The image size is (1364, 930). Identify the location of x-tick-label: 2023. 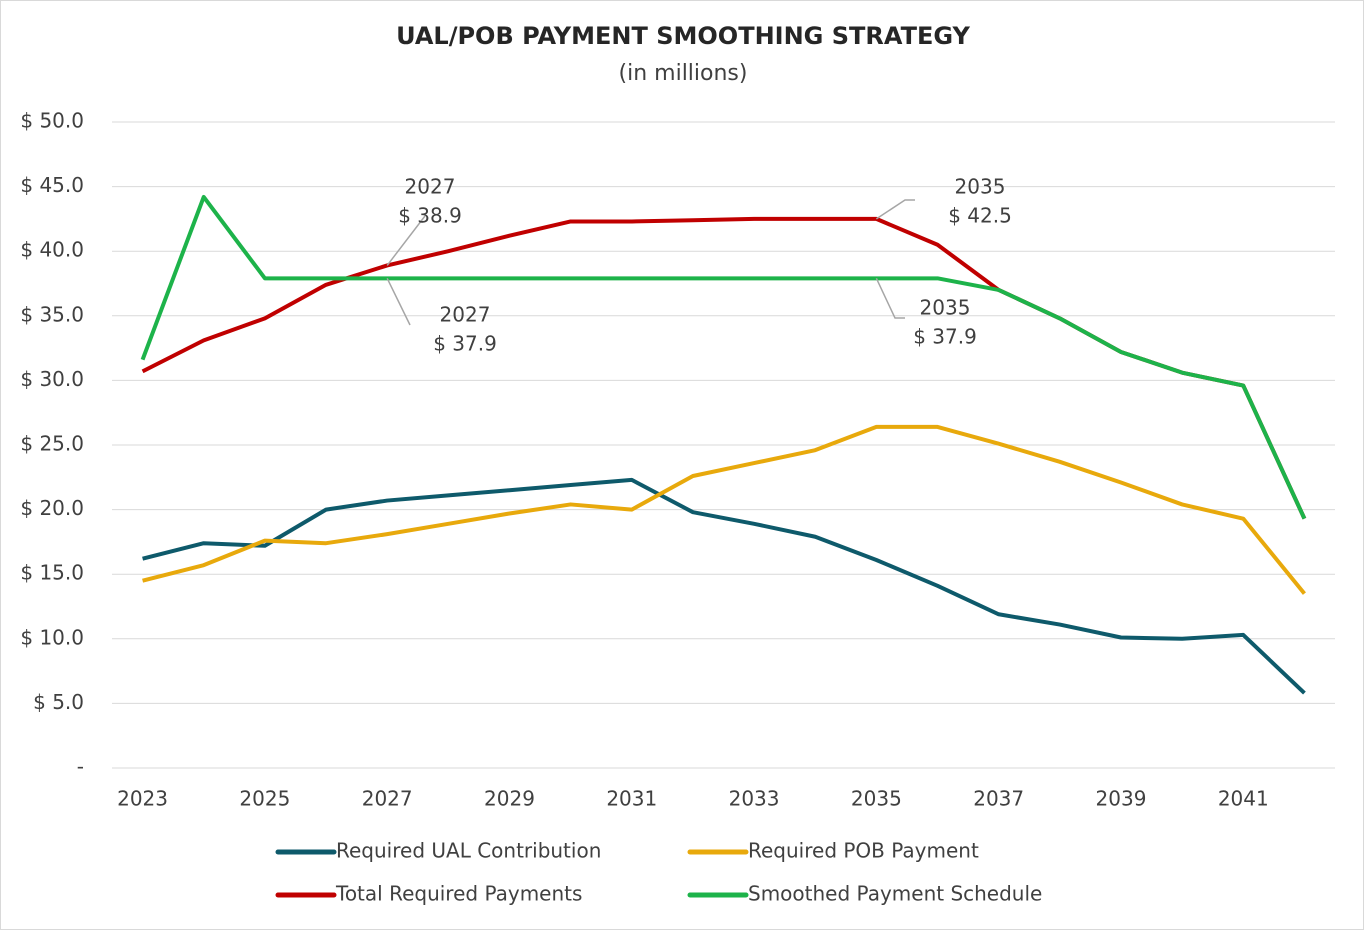
(142, 799).